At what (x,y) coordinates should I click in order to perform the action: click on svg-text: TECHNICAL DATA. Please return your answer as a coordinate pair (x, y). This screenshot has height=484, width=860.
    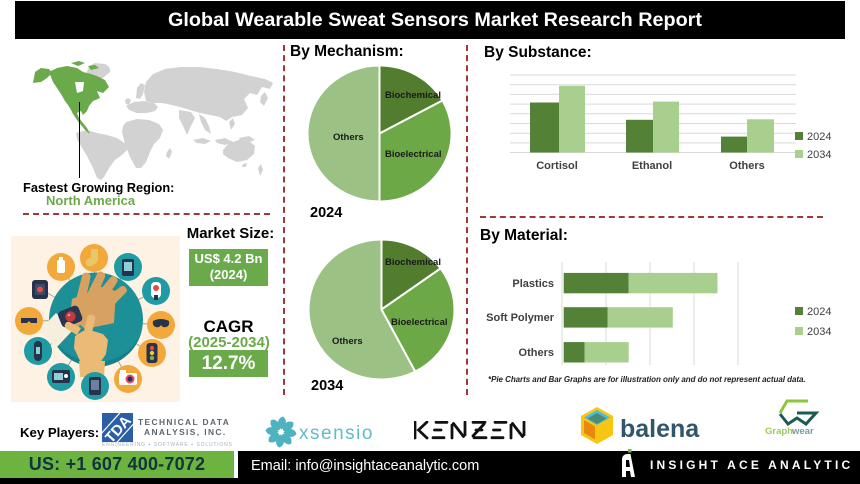
    Looking at the image, I should click on (184, 422).